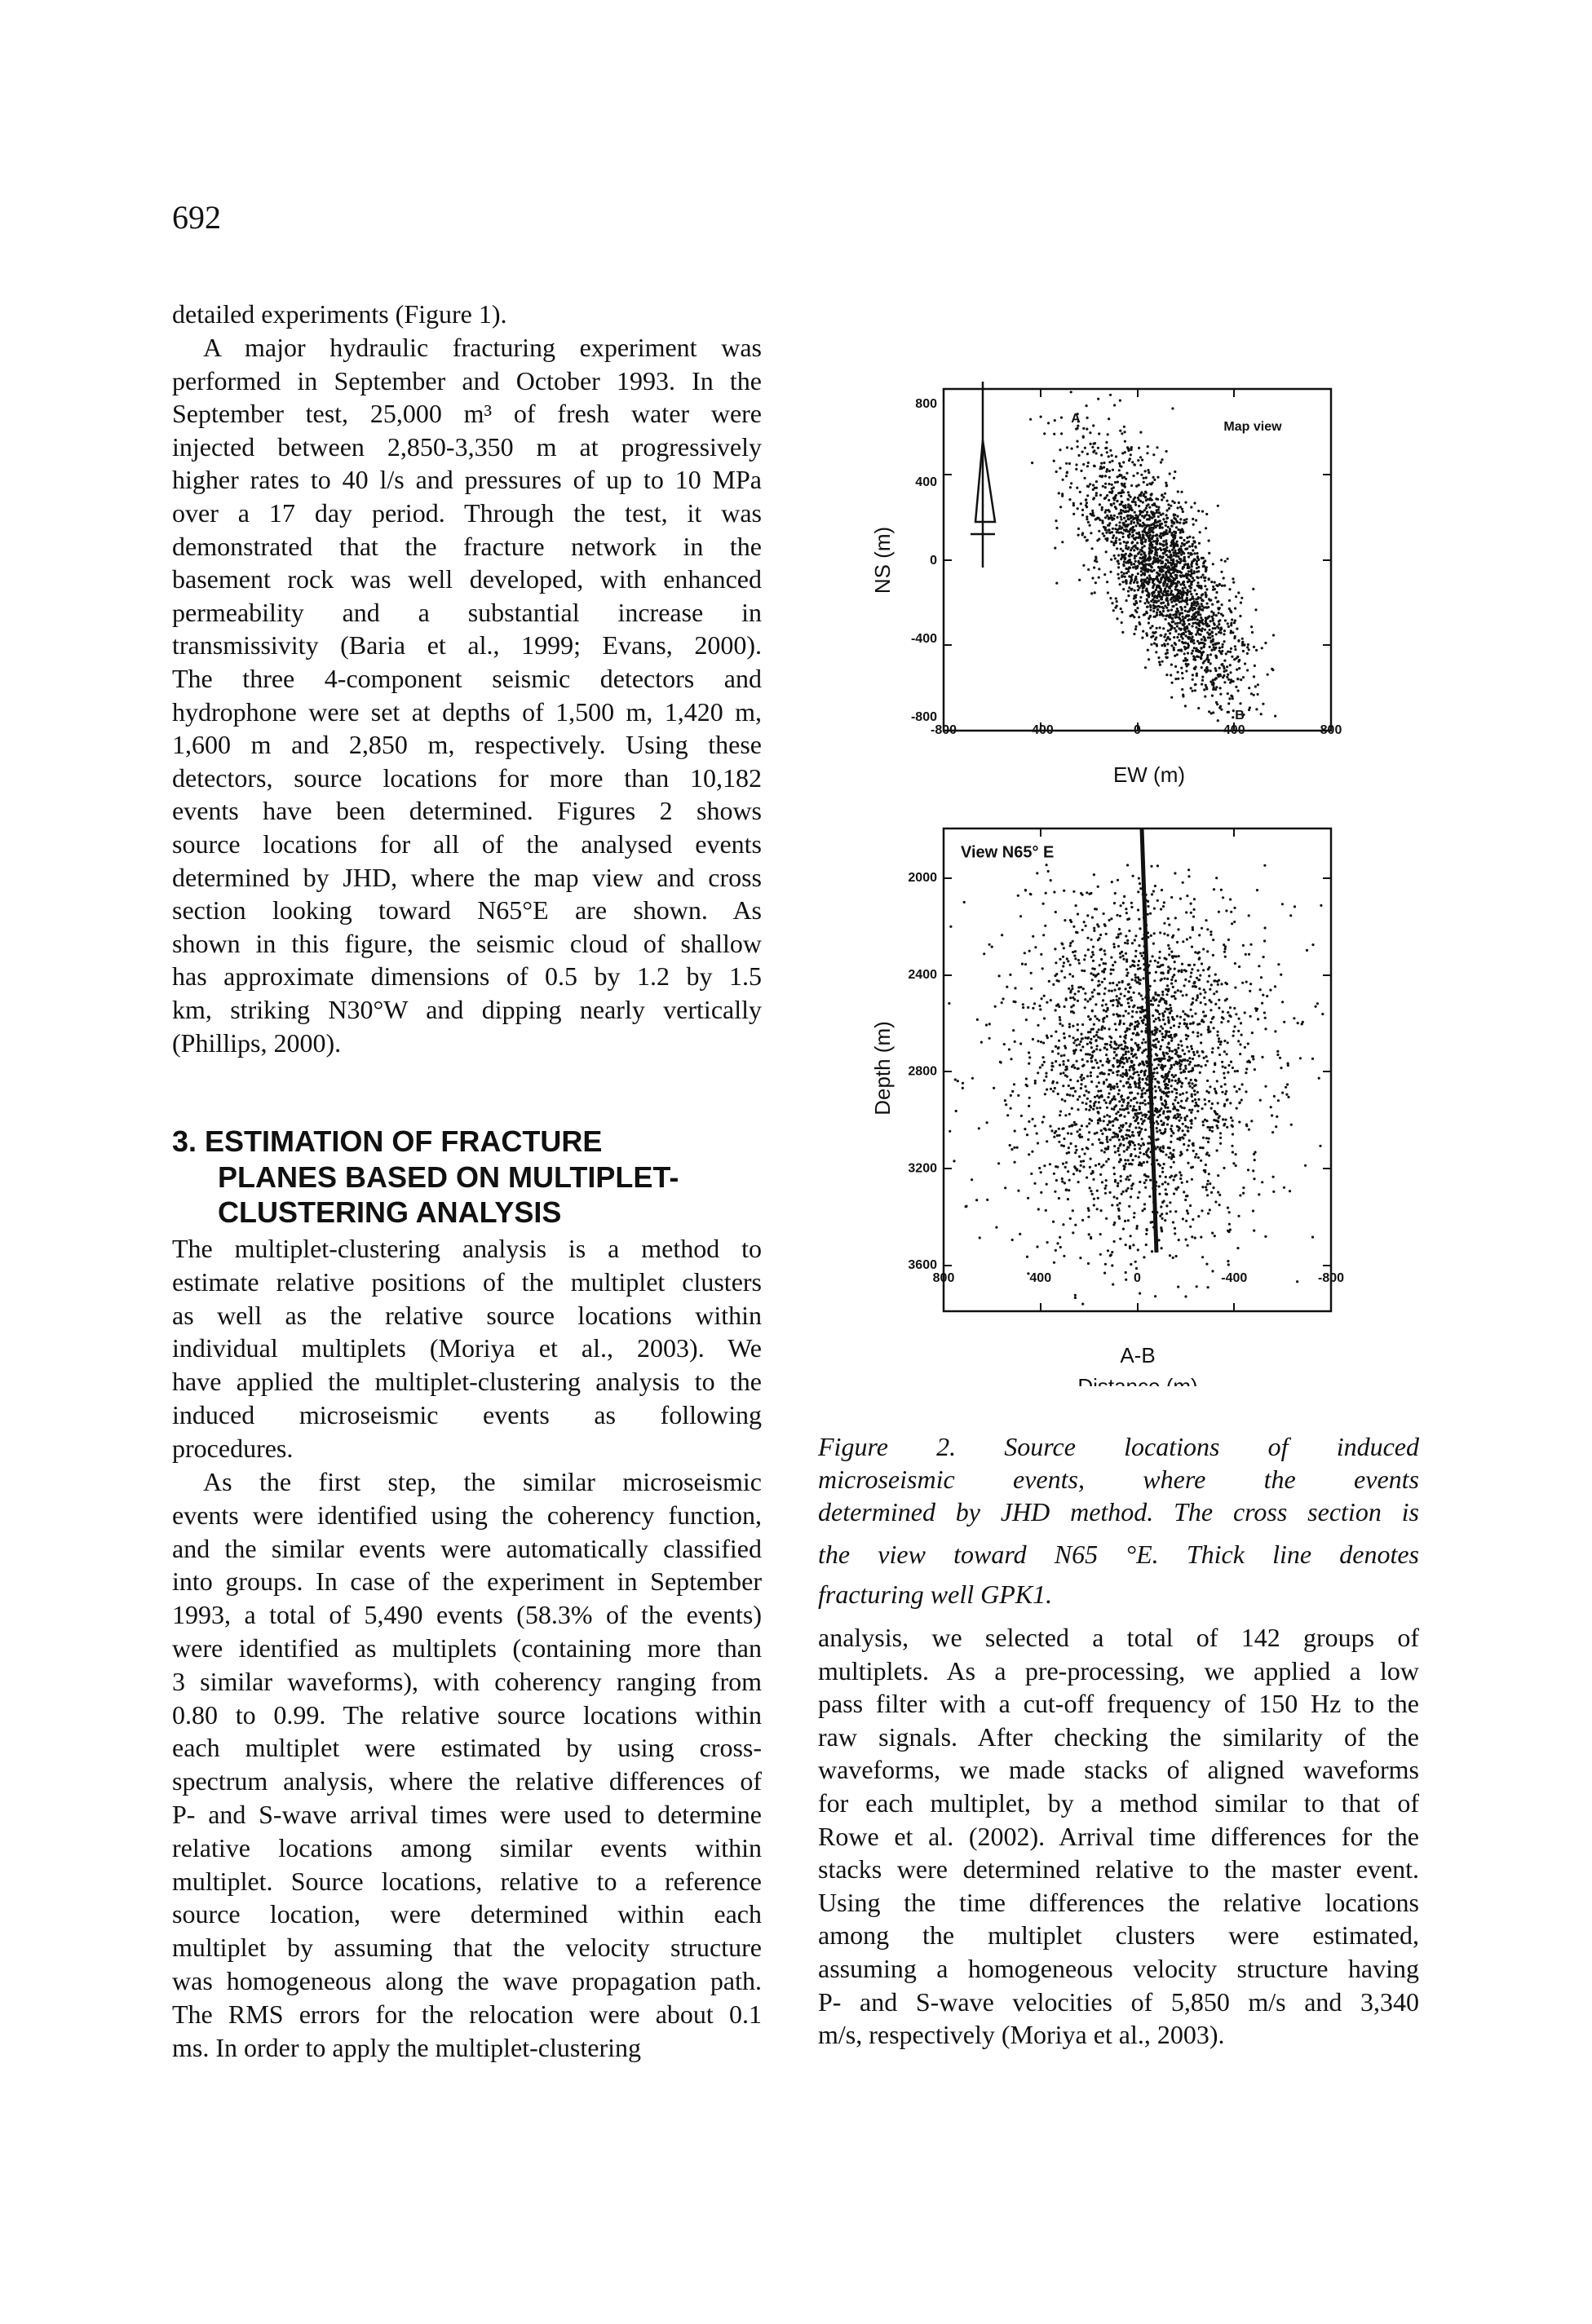  What do you see at coordinates (467, 1414) in the screenshot?
I see `text-line: induced microseismic events as following` at bounding box center [467, 1414].